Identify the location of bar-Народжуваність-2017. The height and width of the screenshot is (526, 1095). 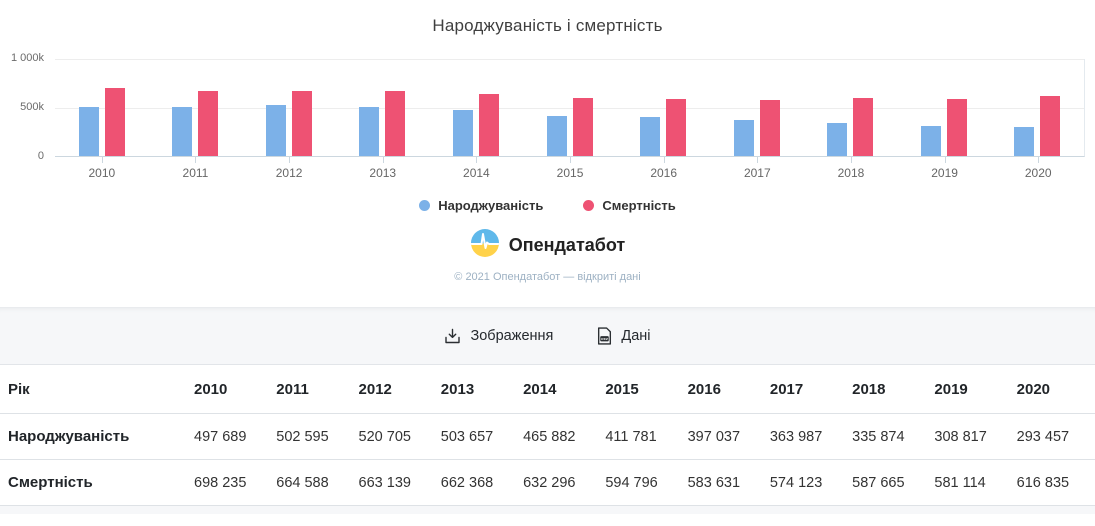
(743, 138).